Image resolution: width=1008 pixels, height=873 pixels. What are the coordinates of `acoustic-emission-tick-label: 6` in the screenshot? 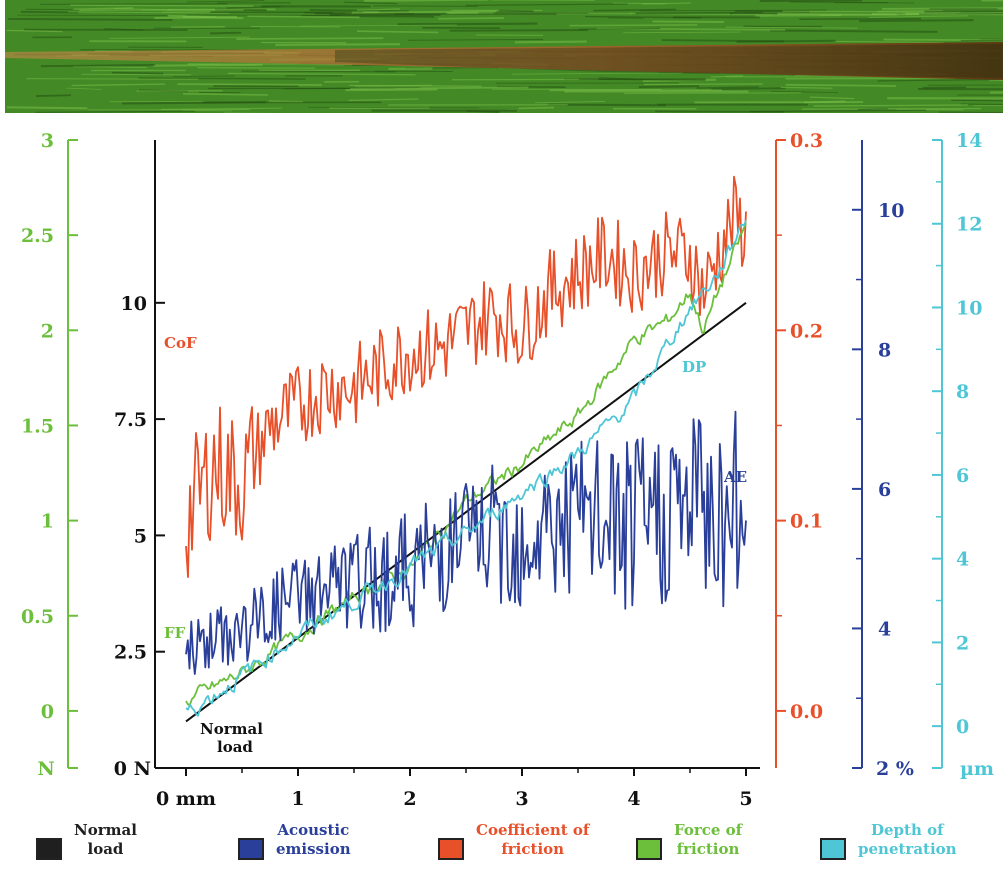 It's located at (884, 490).